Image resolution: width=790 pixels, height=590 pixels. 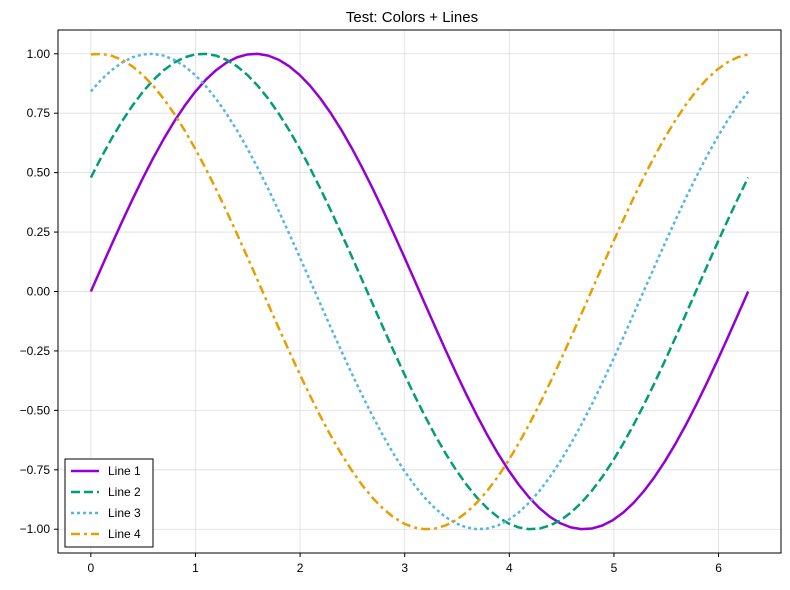 I want to click on x-axis-ticks: 0 1 2 3 4 5 6, so click(x=405, y=564).